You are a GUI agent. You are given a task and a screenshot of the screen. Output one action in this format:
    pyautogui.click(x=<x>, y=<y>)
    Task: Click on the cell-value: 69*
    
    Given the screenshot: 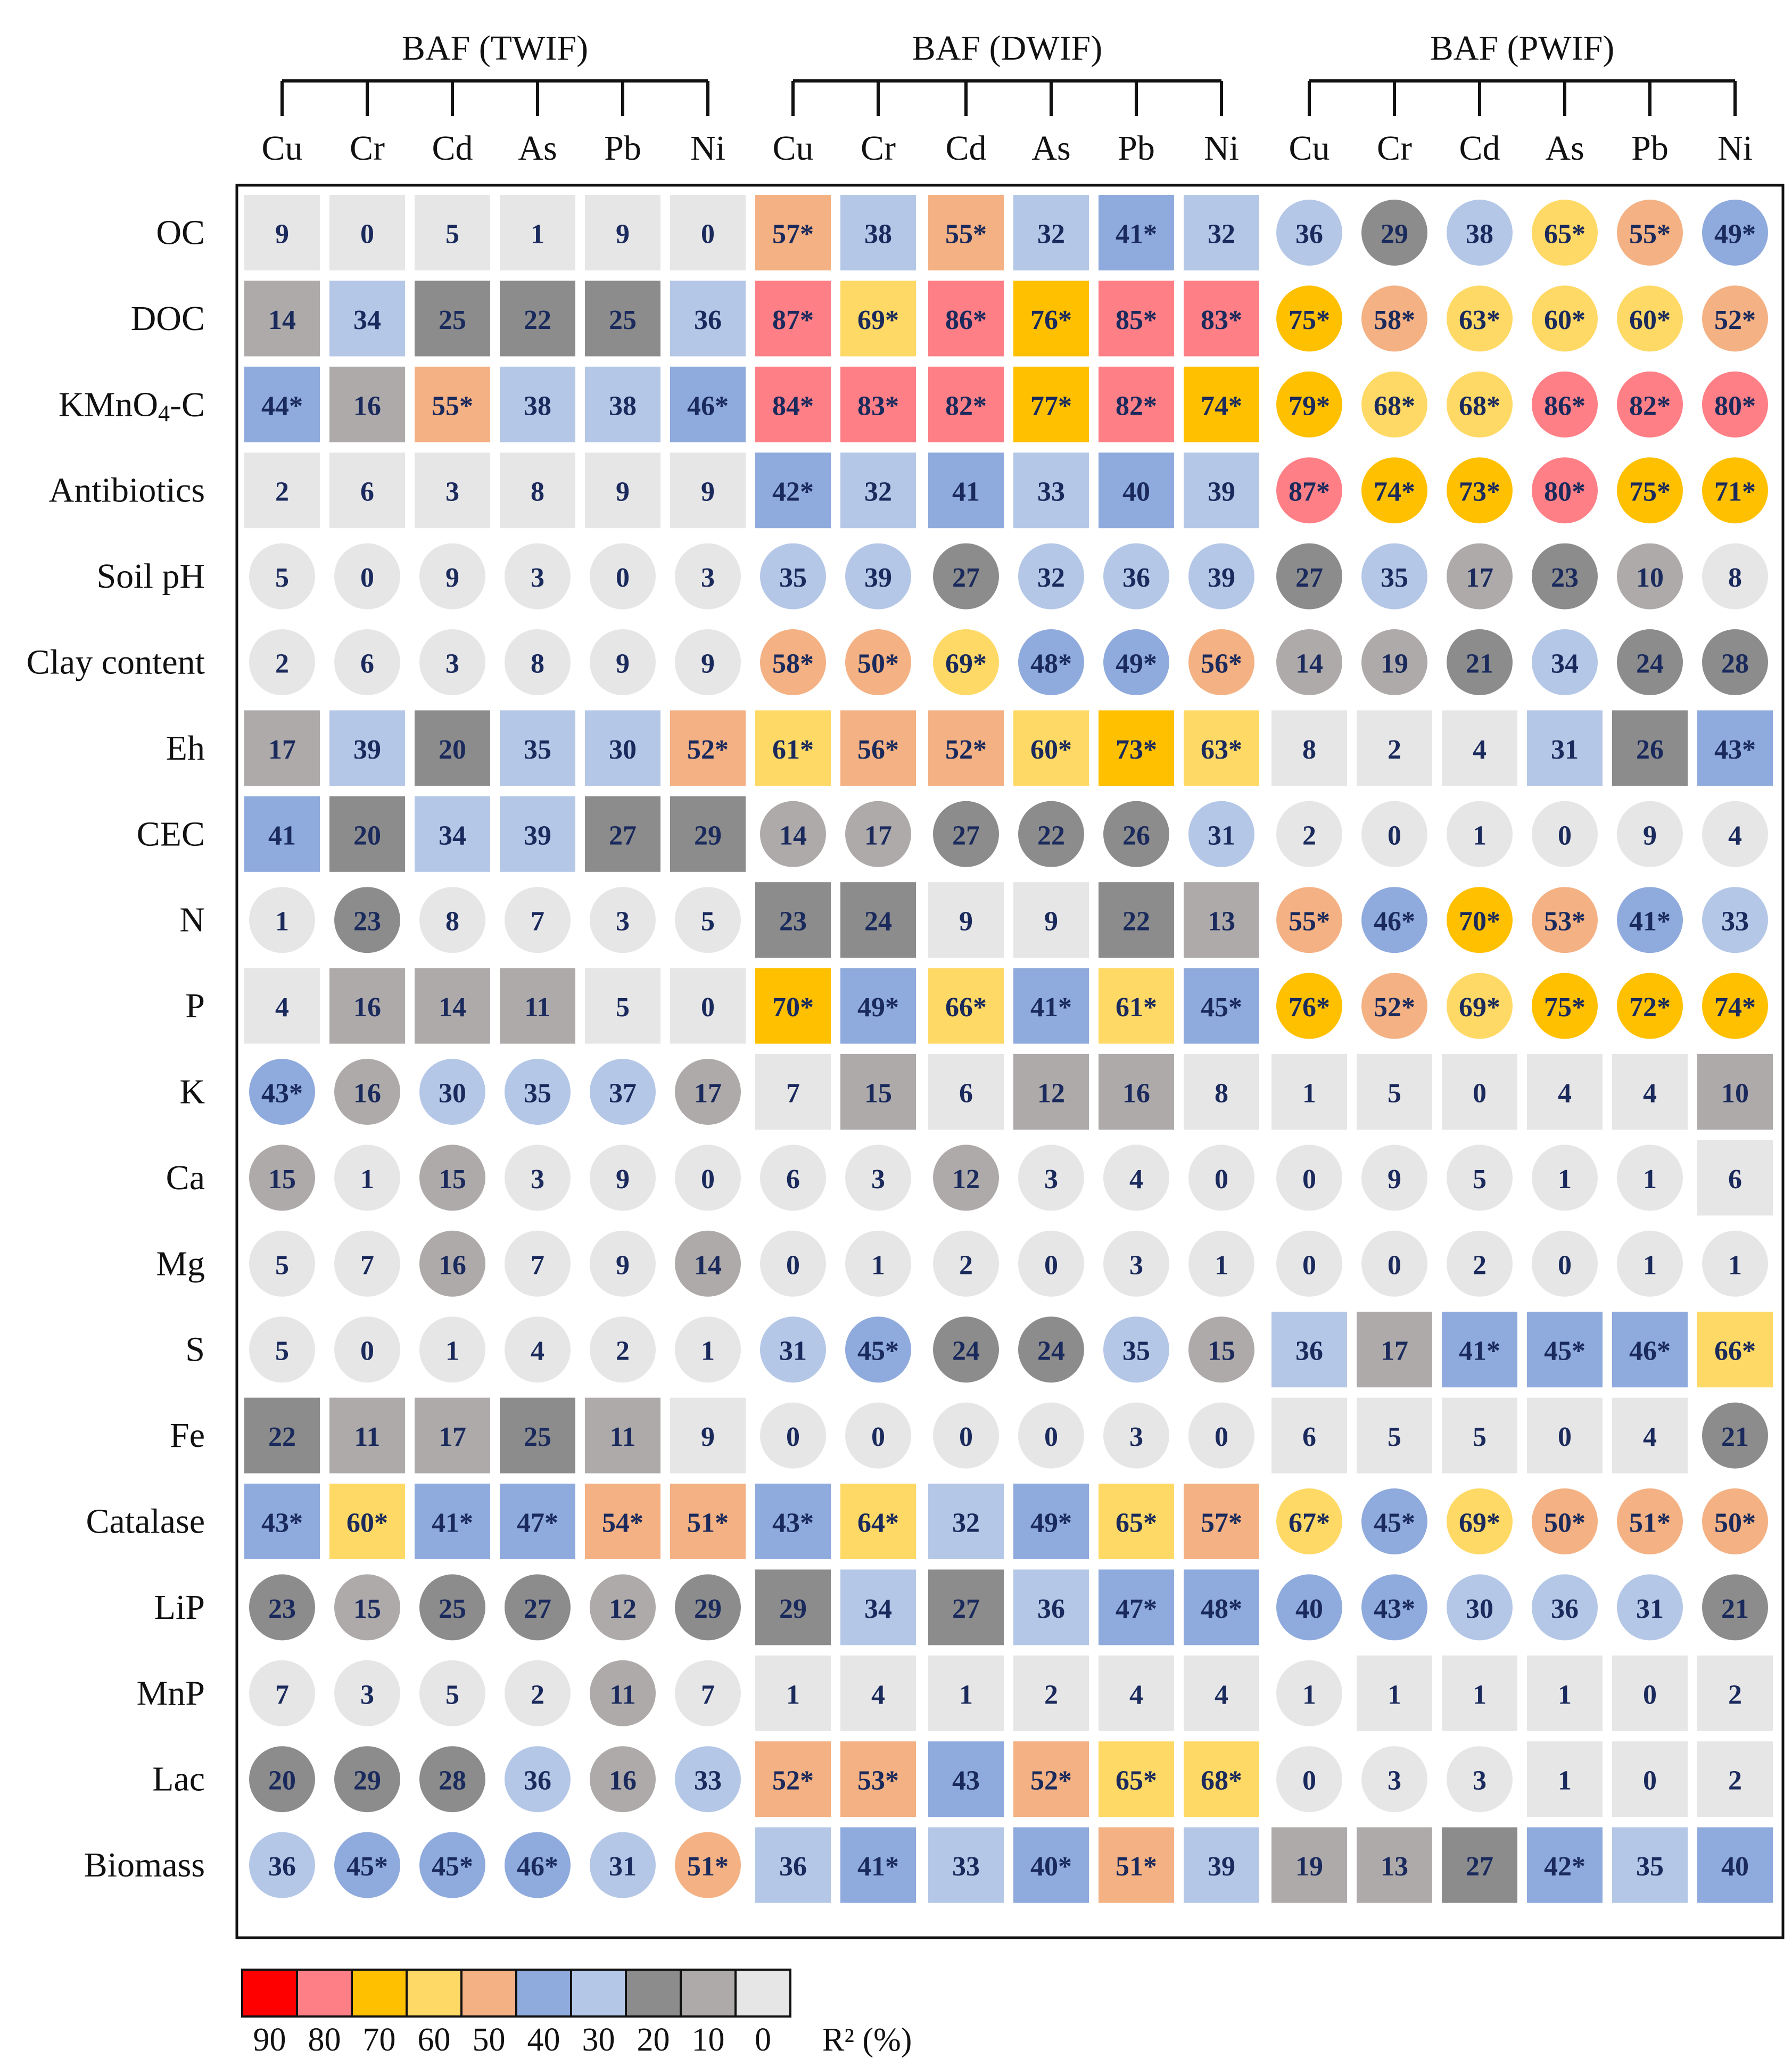 What is the action you would take?
    pyautogui.click(x=878, y=320)
    